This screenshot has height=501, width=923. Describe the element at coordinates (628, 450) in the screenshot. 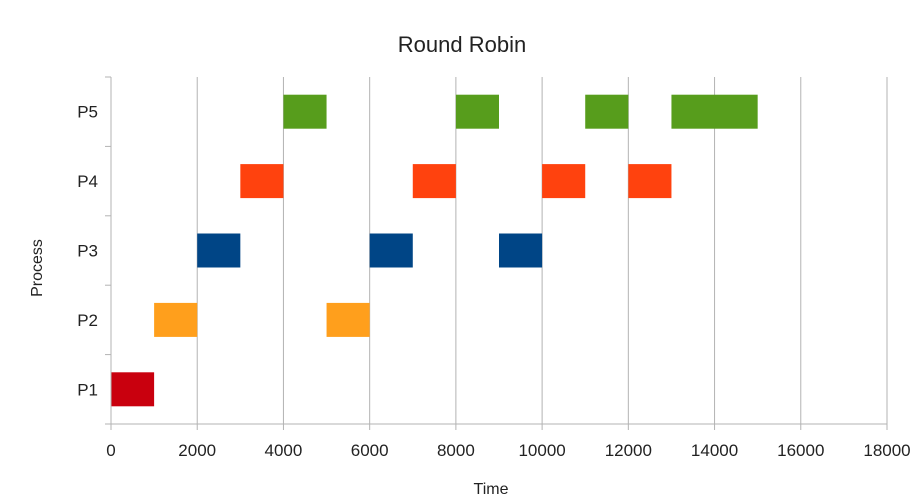

I see `x-tick-label-12000: 12000` at that location.